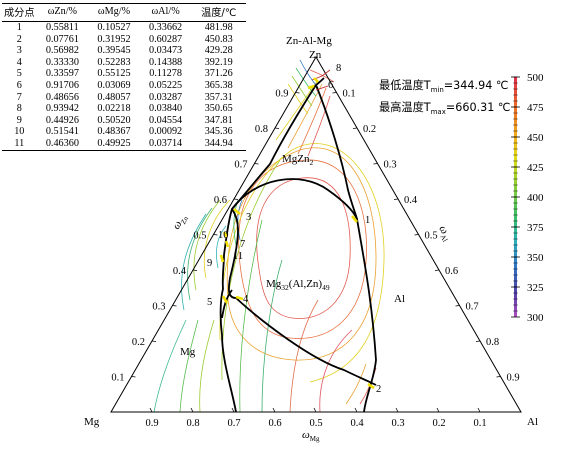  What do you see at coordinates (261, 129) in the screenshot?
I see `left-tick-label: 0.8` at bounding box center [261, 129].